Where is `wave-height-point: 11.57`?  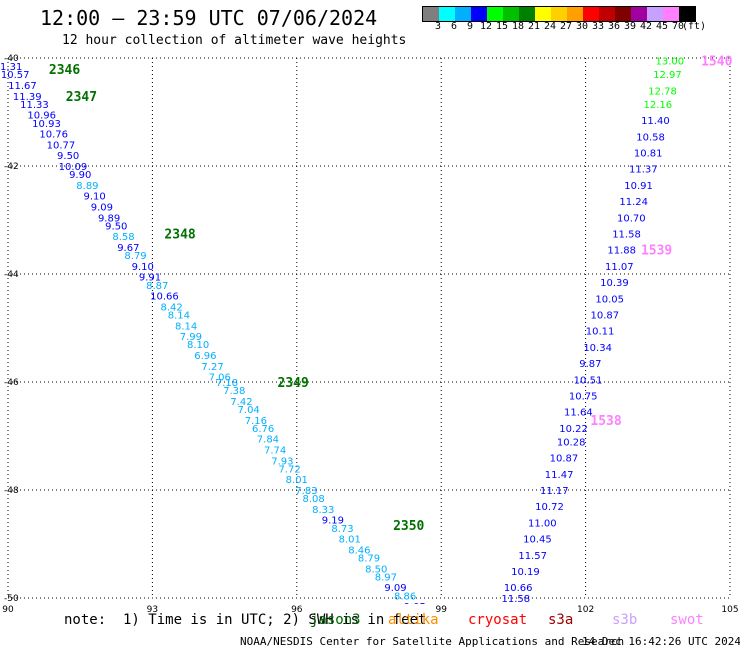
wave-height-point: 11.57 is located at coordinates (532, 556).